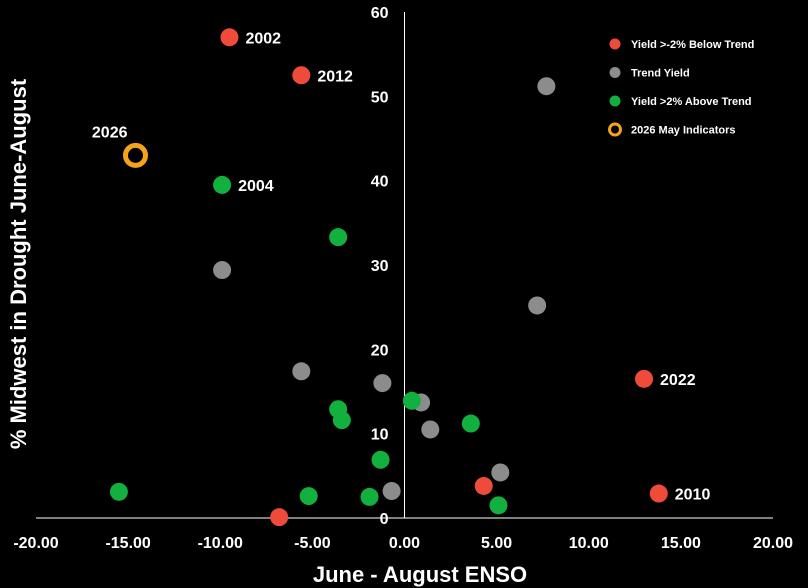 This screenshot has height=588, width=808. Describe the element at coordinates (335, 76) in the screenshot. I see `point-label: 2012` at that location.